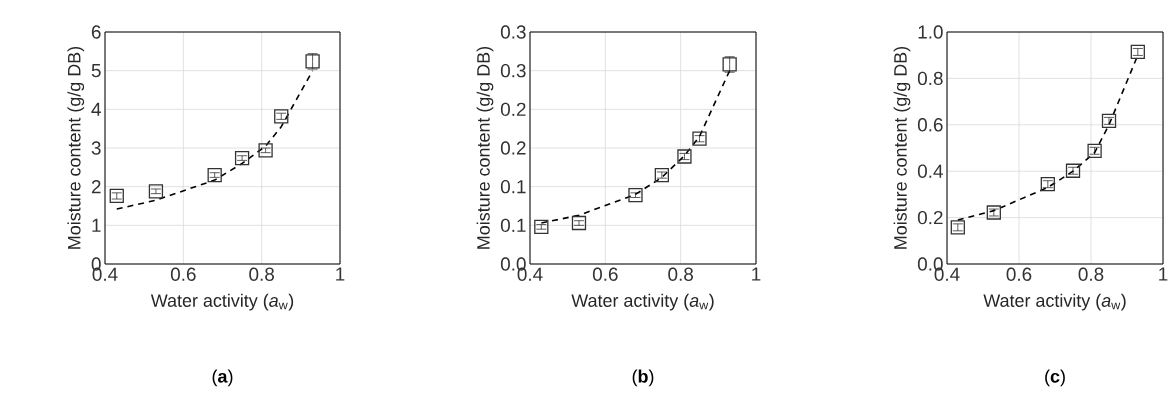  I want to click on y-tick-label: 2, so click(96, 187).